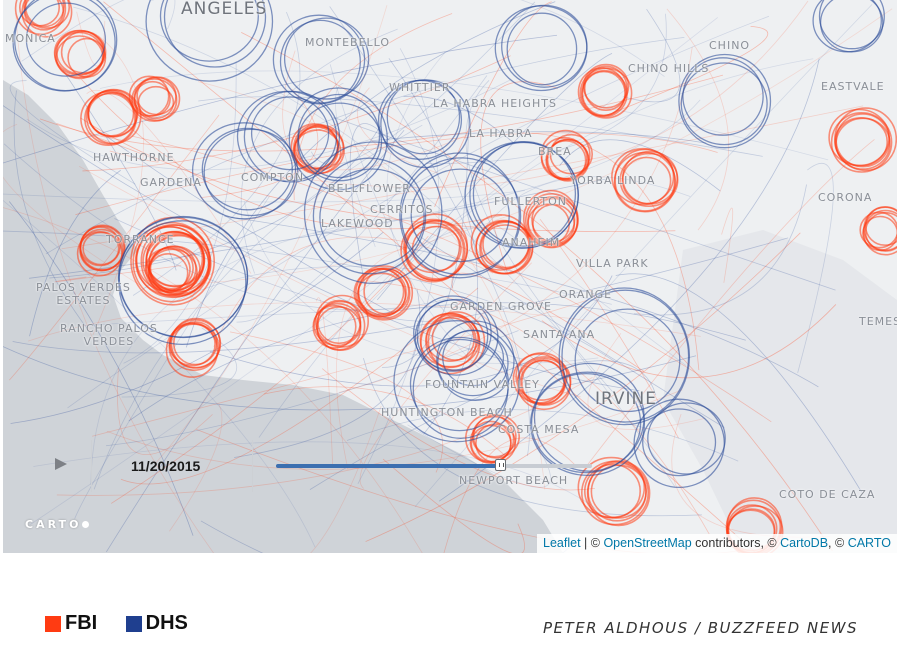 This screenshot has height=650, width=900. Describe the element at coordinates (736, 543) in the screenshot. I see `attribution-contributors: contributors, ©` at that location.